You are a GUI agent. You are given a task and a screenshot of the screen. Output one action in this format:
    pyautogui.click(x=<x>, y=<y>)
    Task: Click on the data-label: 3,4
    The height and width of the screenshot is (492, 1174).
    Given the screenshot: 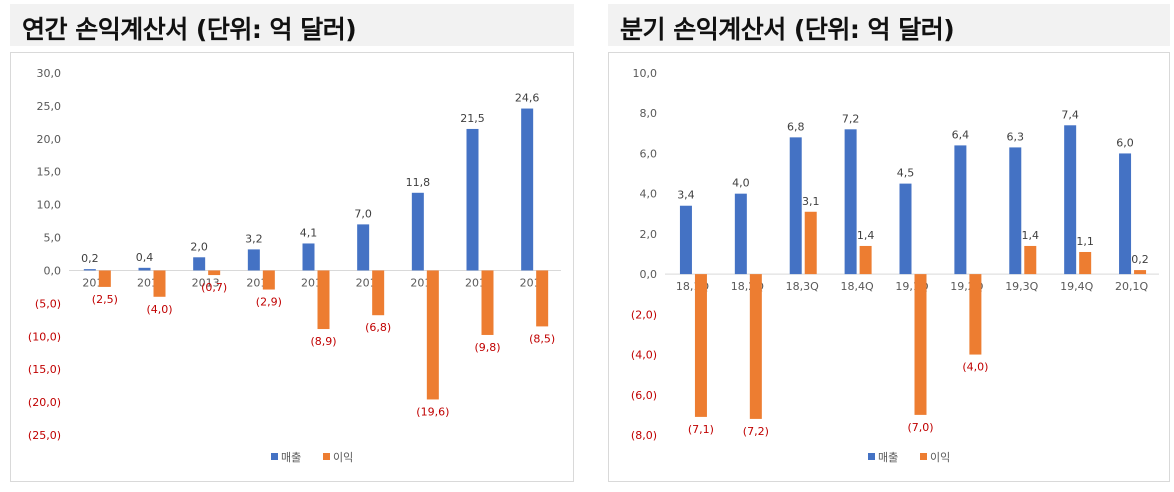 What is the action you would take?
    pyautogui.click(x=686, y=195)
    